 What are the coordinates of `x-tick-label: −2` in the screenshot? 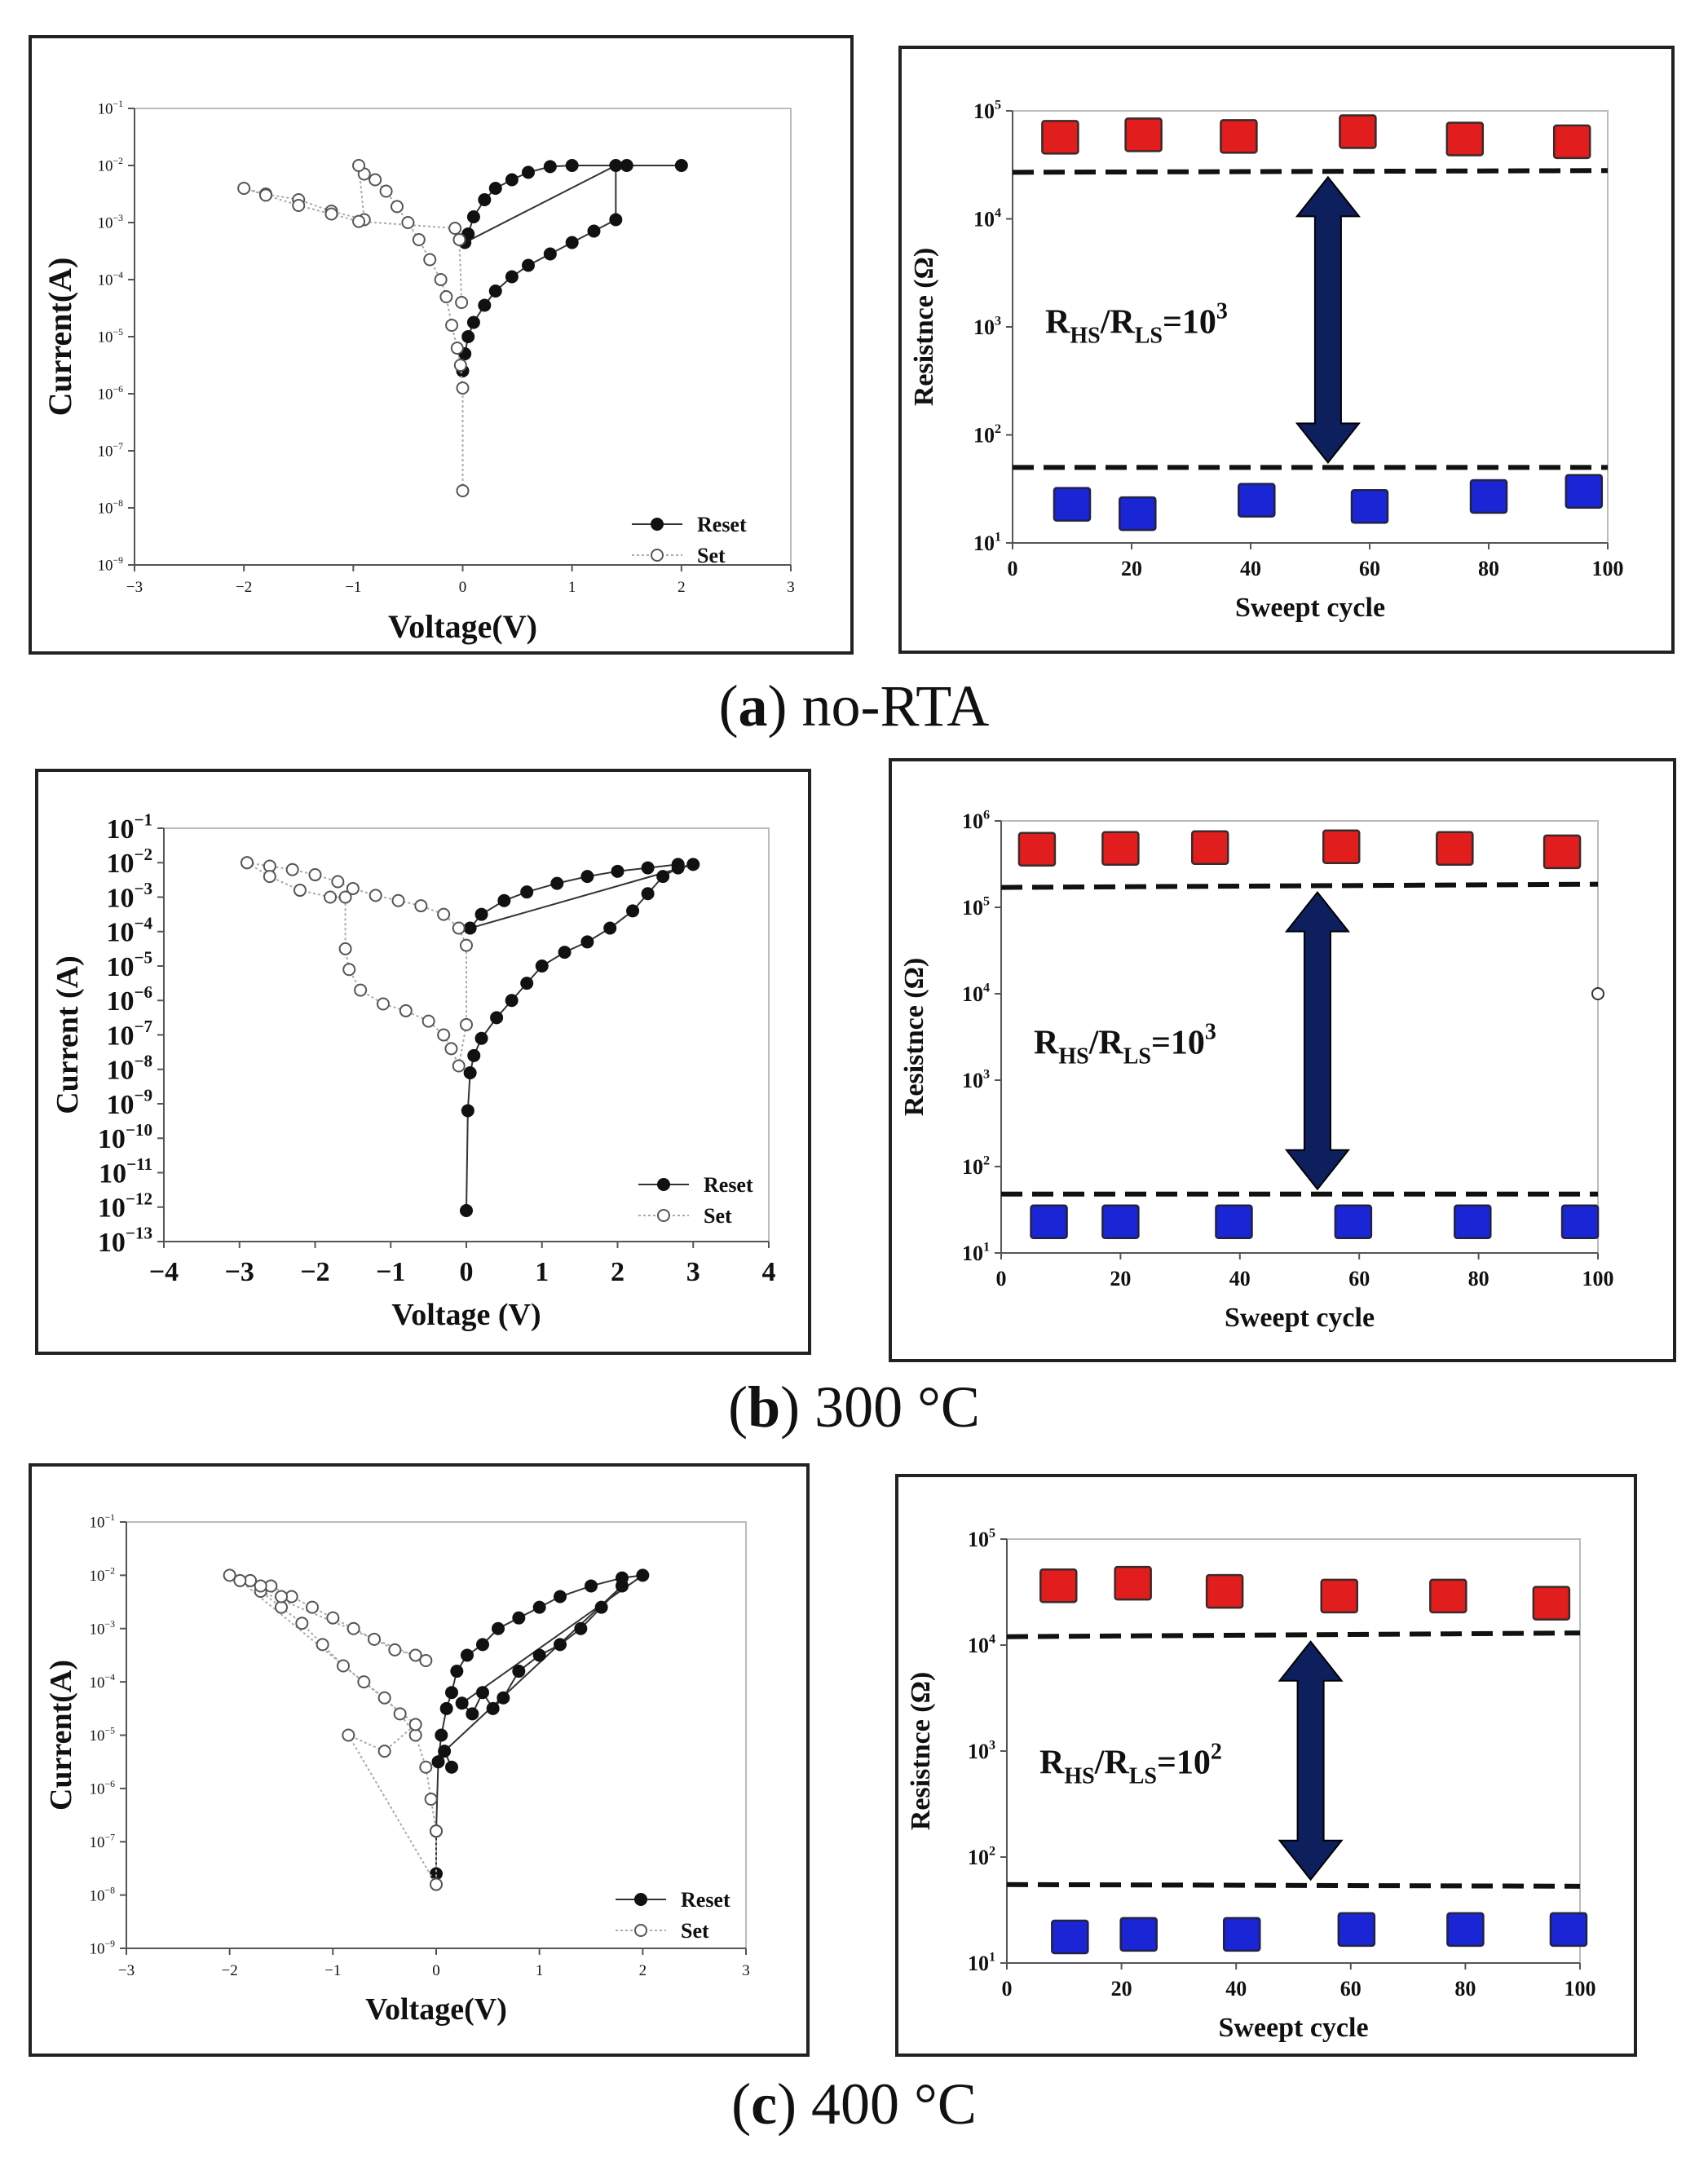 It's located at (314, 1272).